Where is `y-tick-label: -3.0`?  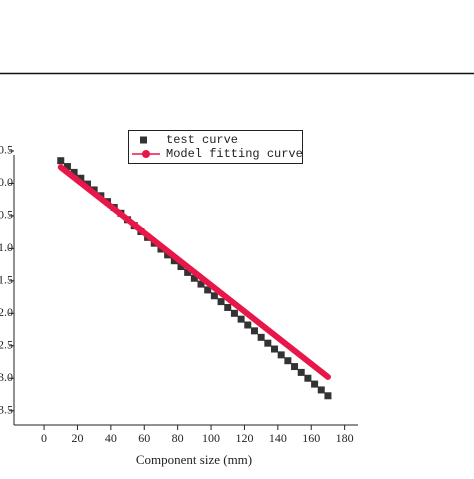 y-tick-label: -3.0 is located at coordinates (6, 377).